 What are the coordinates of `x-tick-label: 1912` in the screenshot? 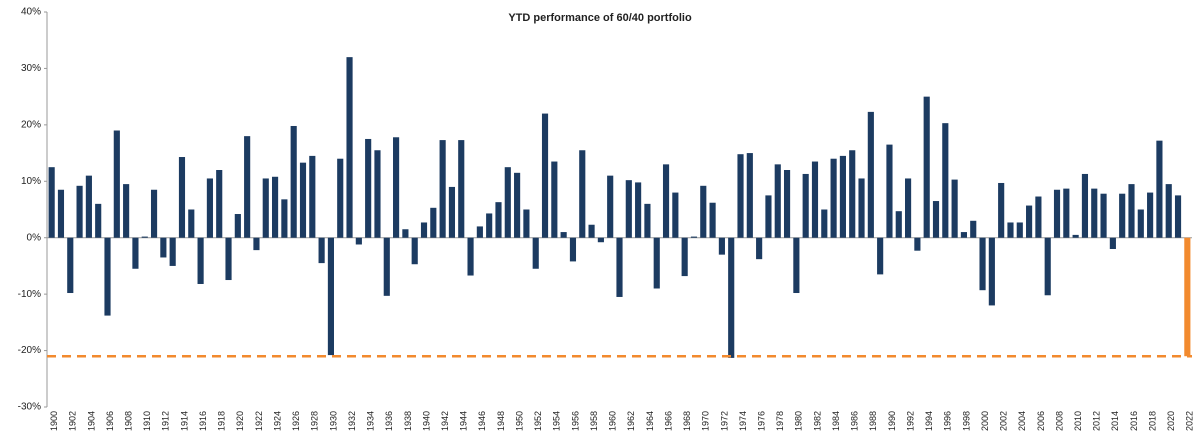 It's located at (166, 421).